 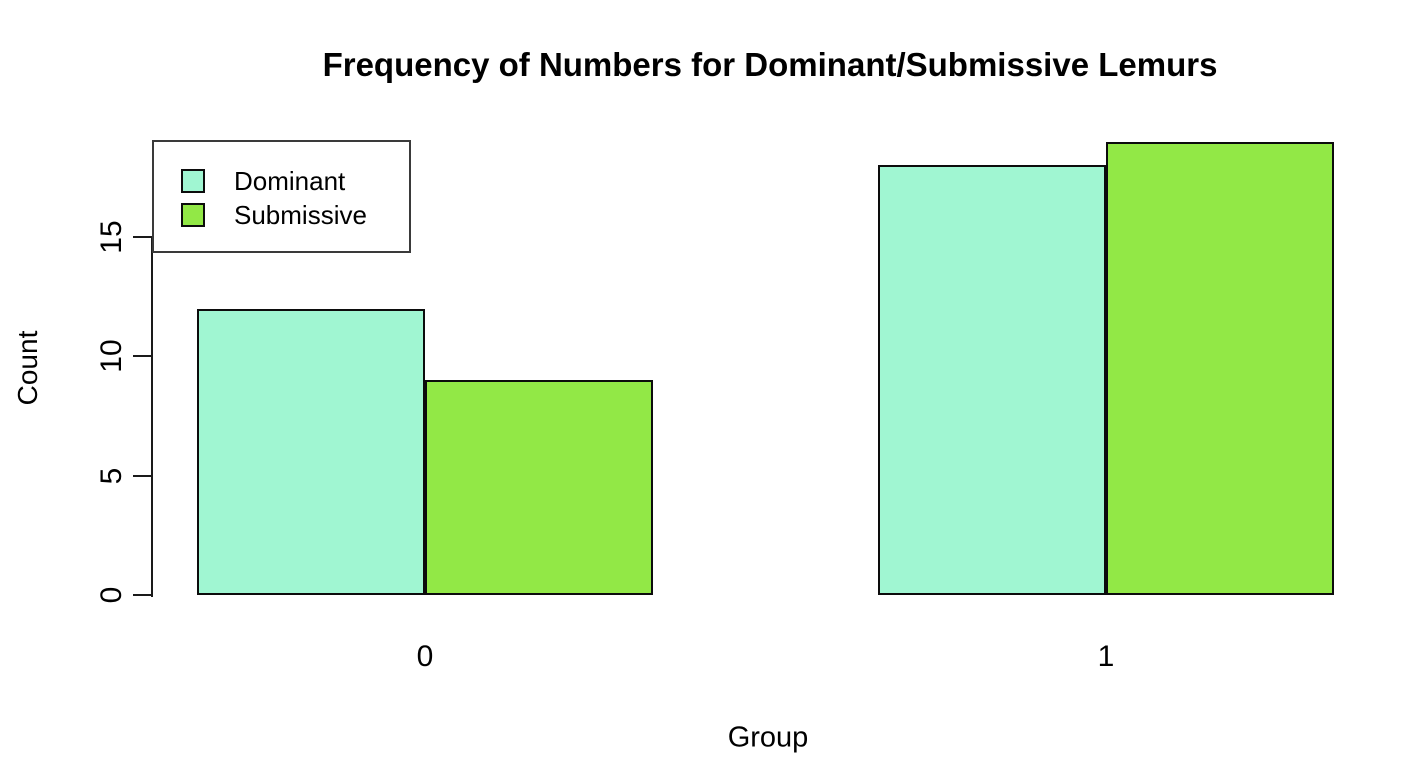 What do you see at coordinates (111, 237) in the screenshot?
I see `y-tick-label-15: 15` at bounding box center [111, 237].